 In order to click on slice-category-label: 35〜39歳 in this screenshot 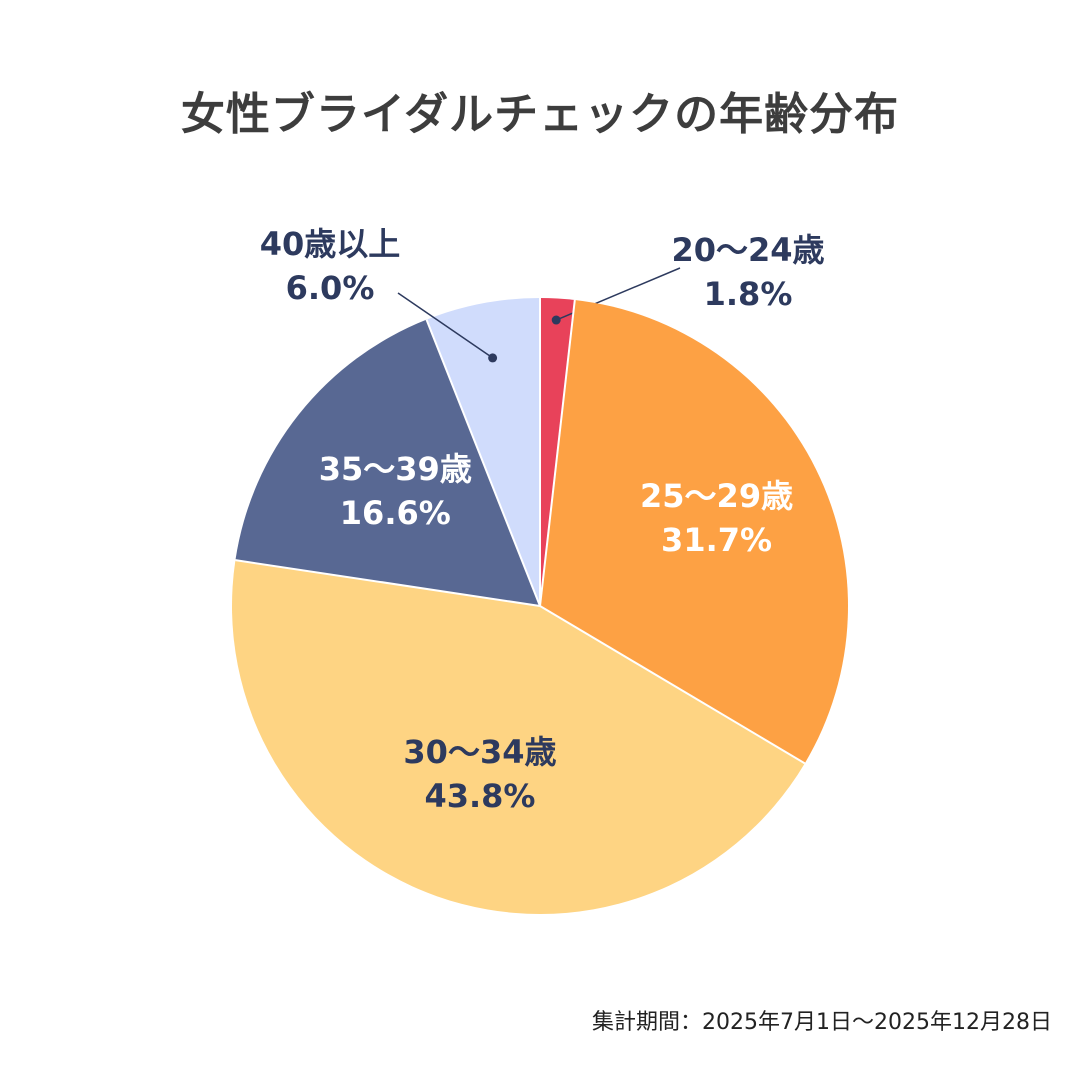, I will do `click(395, 469)`.